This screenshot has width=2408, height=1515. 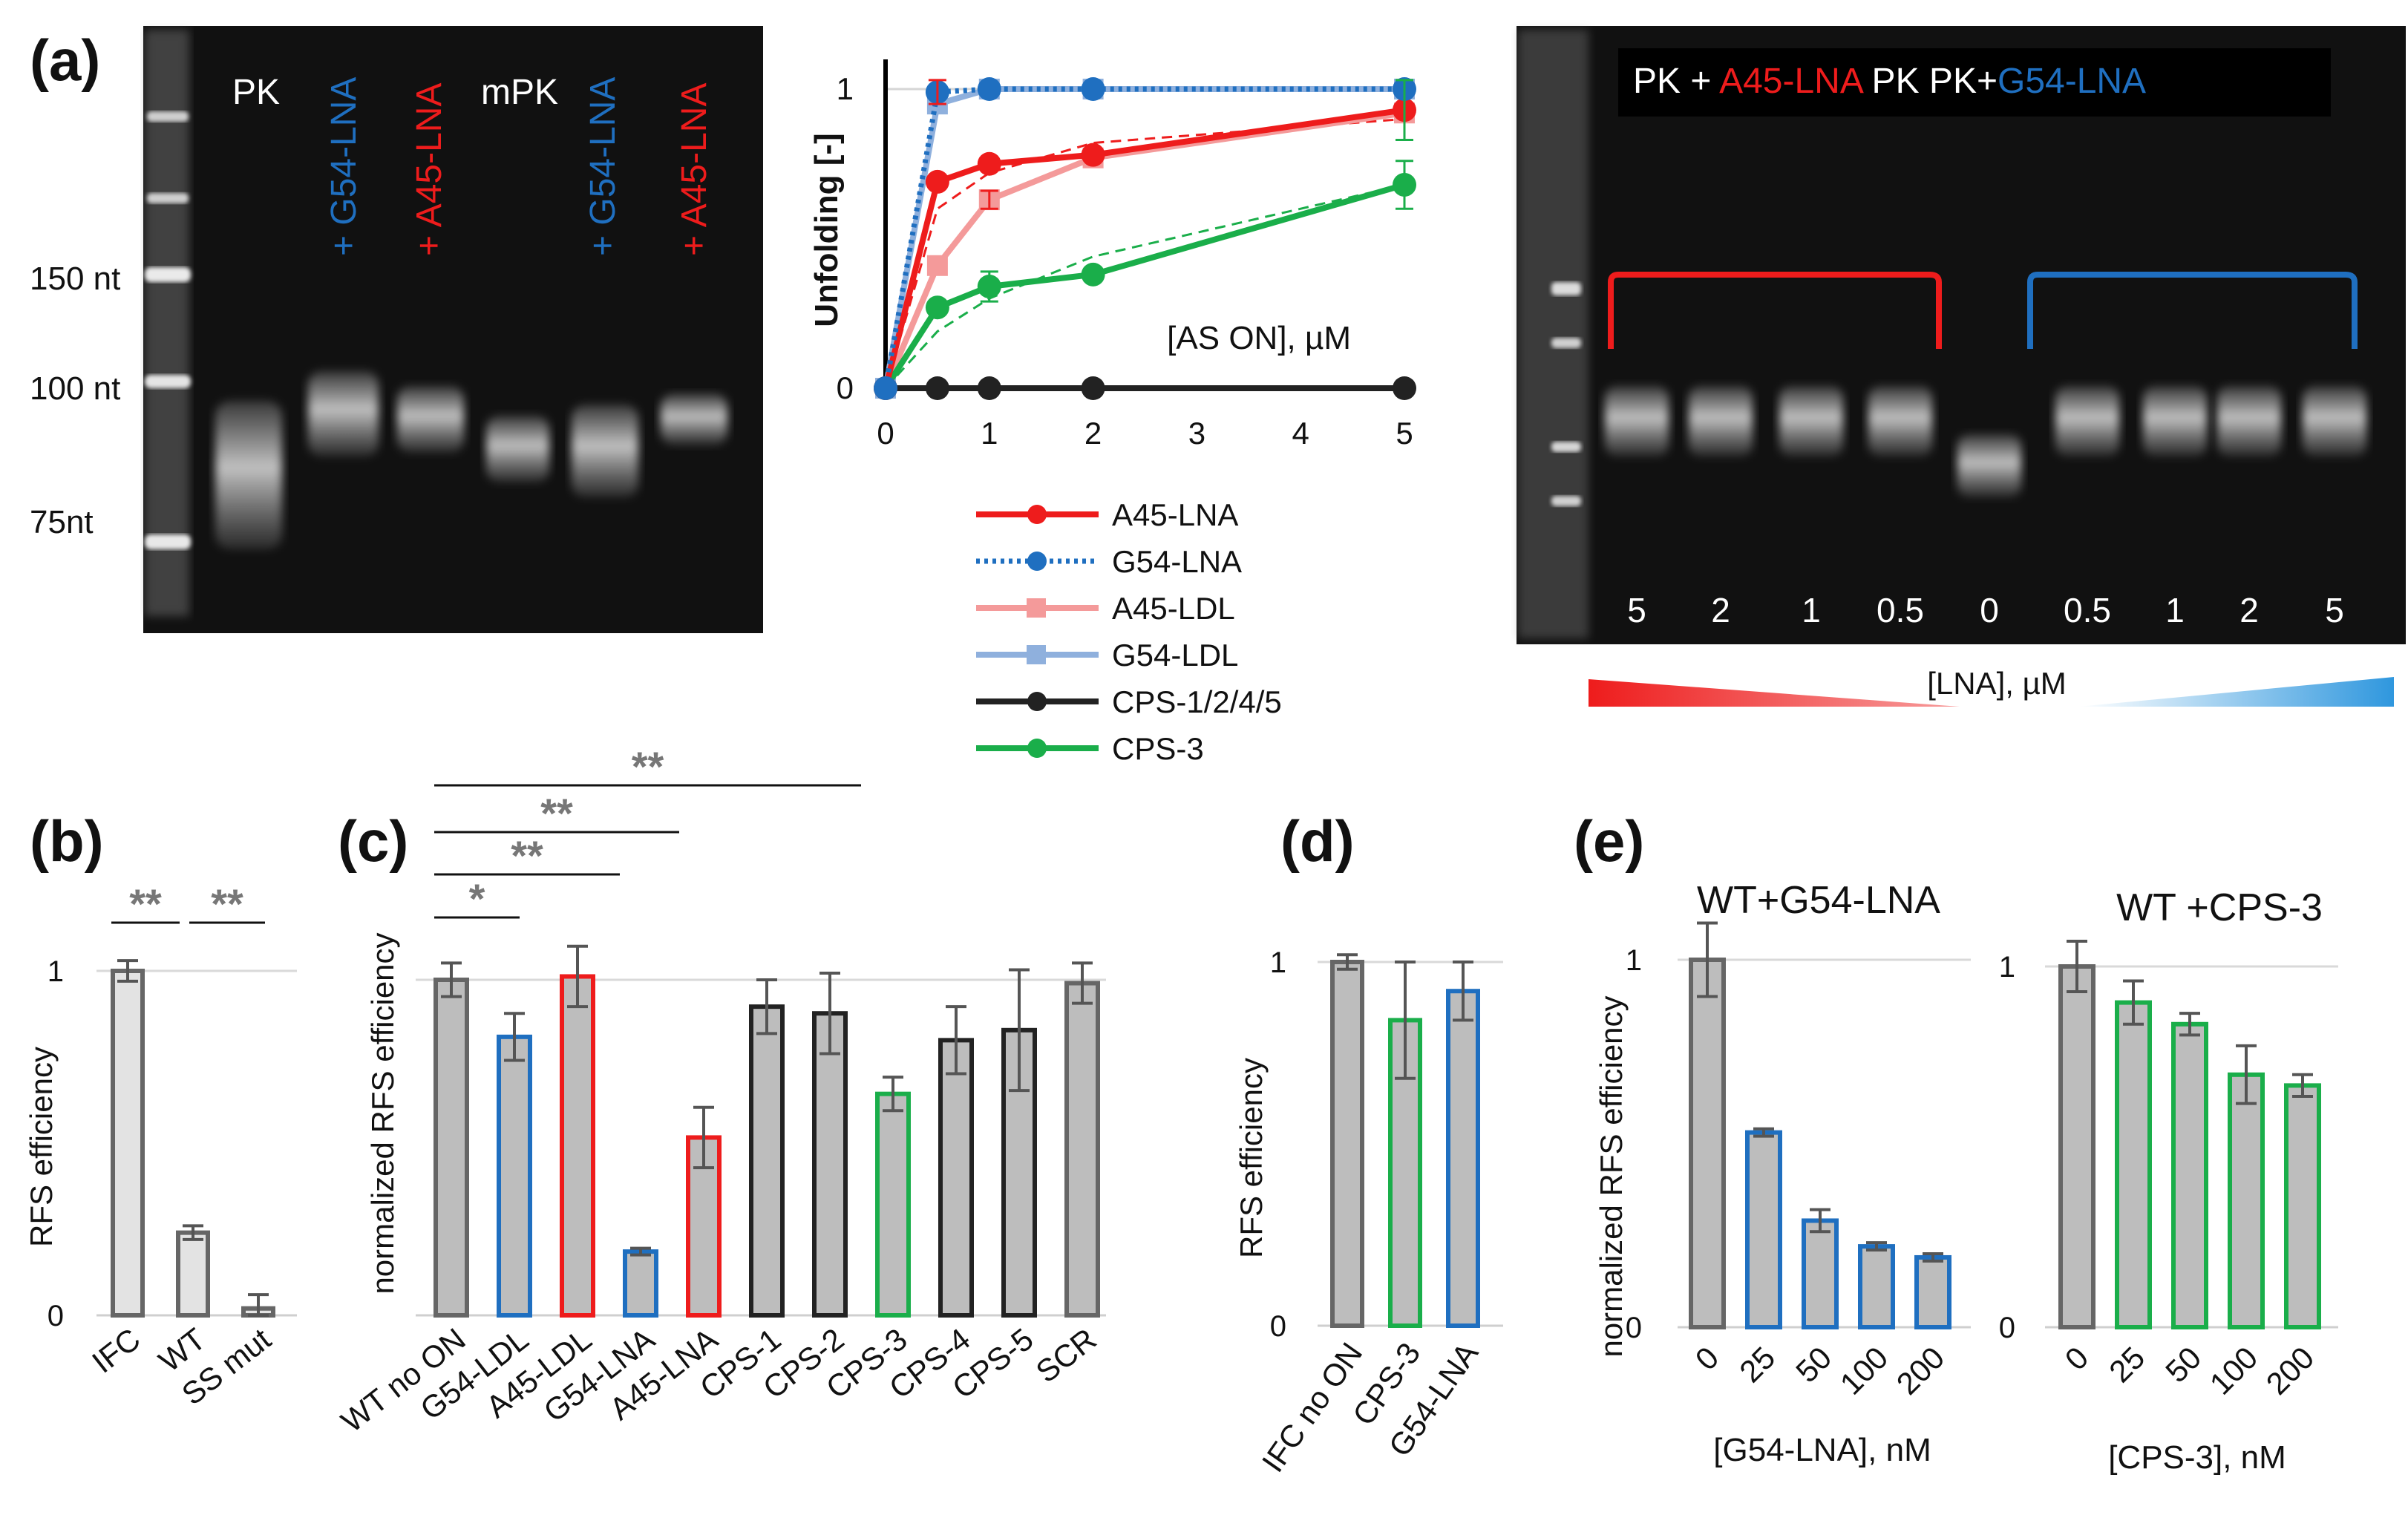 I want to click on x-tick-label: IFC, so click(x=116, y=1350).